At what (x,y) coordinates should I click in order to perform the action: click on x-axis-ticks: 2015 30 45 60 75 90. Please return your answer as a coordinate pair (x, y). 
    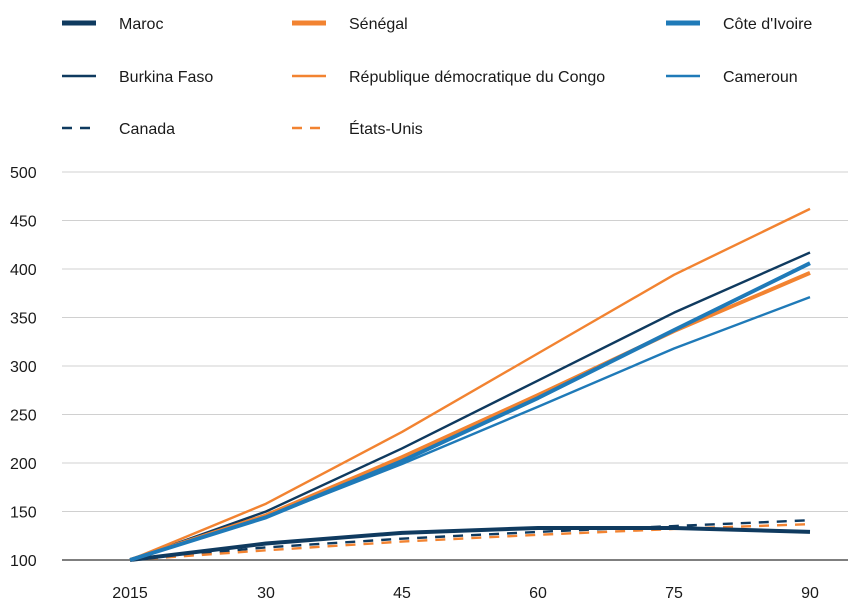
    Looking at the image, I should click on (465, 593).